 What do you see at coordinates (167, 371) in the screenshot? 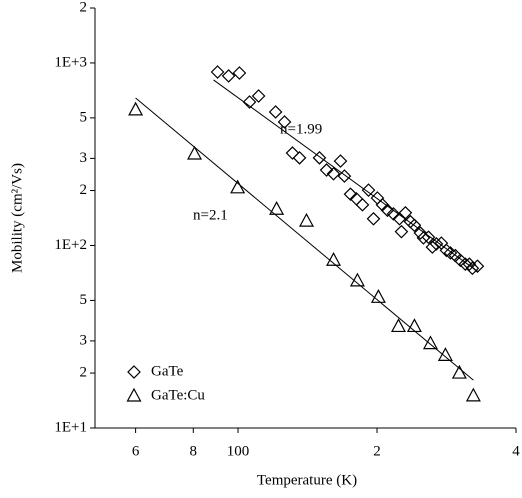
I see `legend-label: GaTe` at bounding box center [167, 371].